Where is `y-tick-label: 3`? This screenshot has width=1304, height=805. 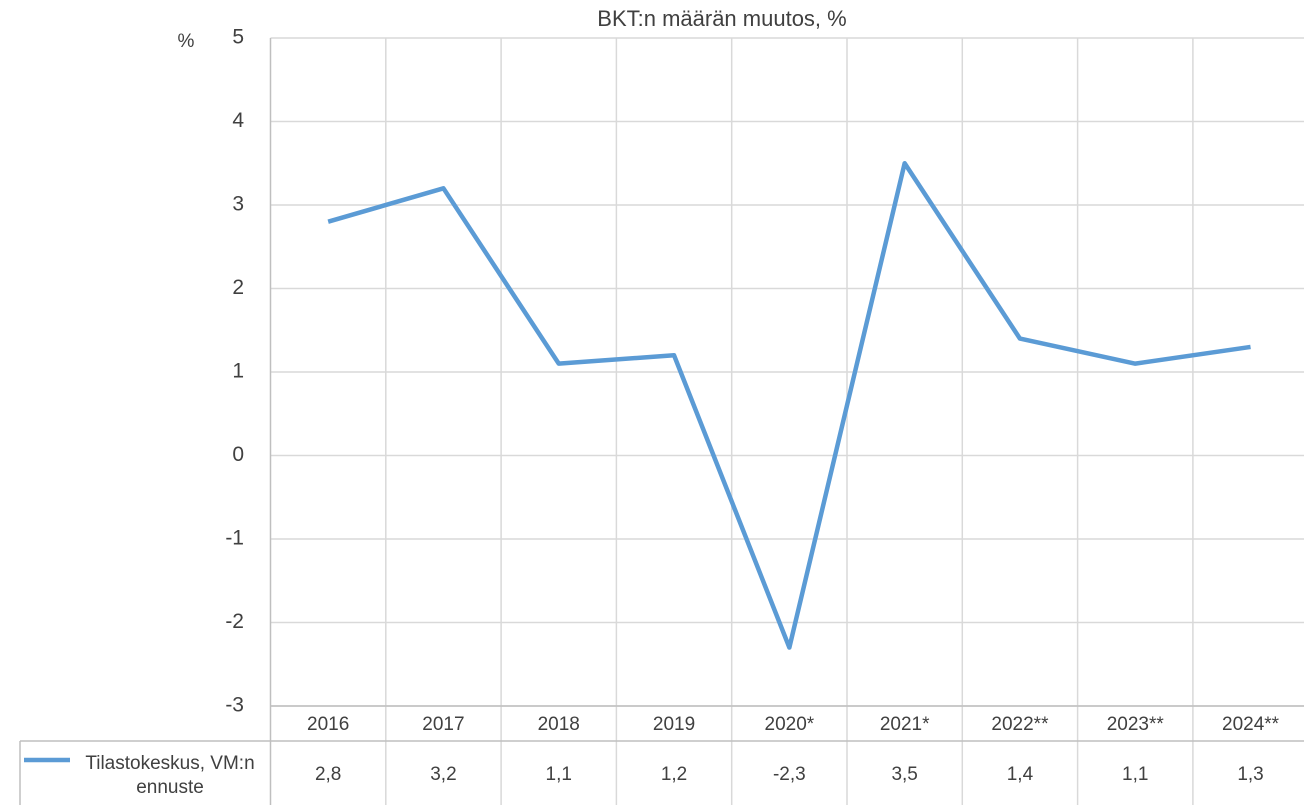 y-tick-label: 3 is located at coordinates (238, 204).